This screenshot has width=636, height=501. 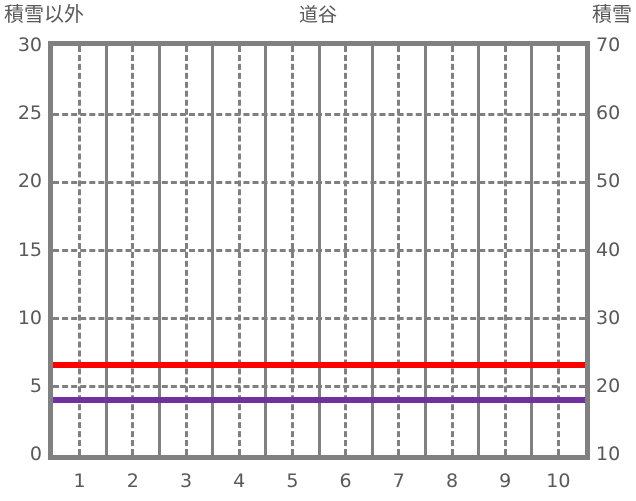 I want to click on x-axis-tick-label: 8, so click(x=452, y=481).